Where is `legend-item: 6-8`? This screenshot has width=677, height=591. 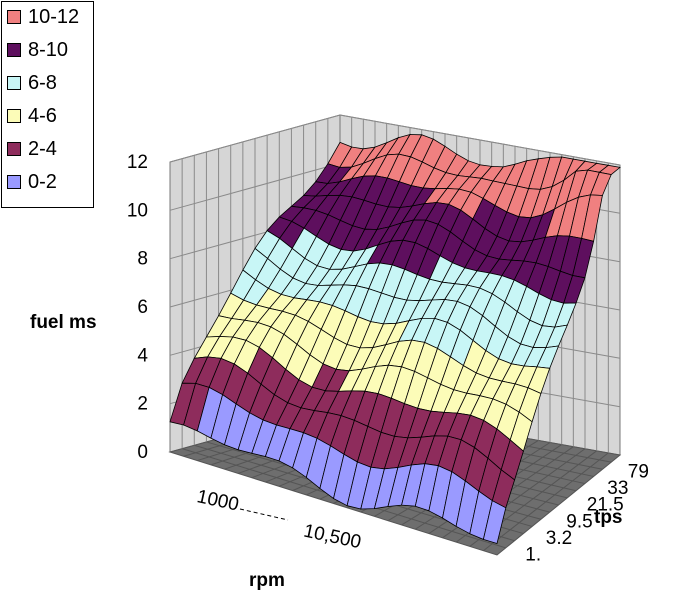 legend-item: 6-8 is located at coordinates (32, 83).